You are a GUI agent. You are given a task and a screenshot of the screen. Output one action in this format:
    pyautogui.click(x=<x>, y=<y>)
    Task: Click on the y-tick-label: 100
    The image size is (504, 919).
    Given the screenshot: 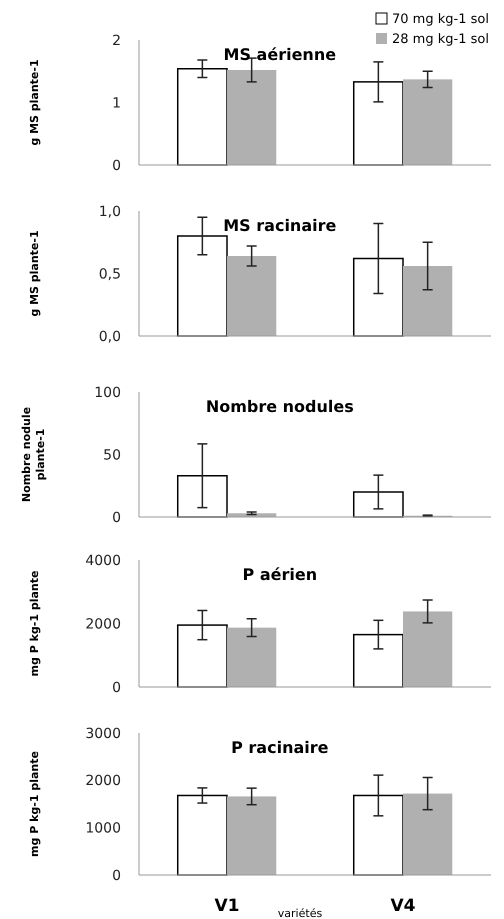 What is the action you would take?
    pyautogui.click(x=107, y=392)
    